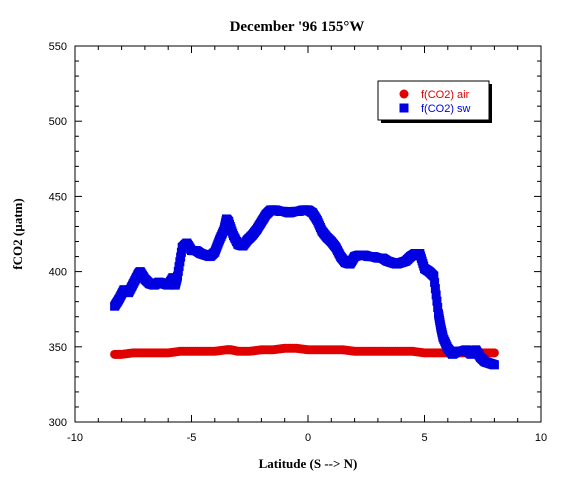 The width and height of the screenshot is (564, 482). What do you see at coordinates (446, 109) in the screenshot?
I see `legend-sw-label: f(CO2) sw` at bounding box center [446, 109].